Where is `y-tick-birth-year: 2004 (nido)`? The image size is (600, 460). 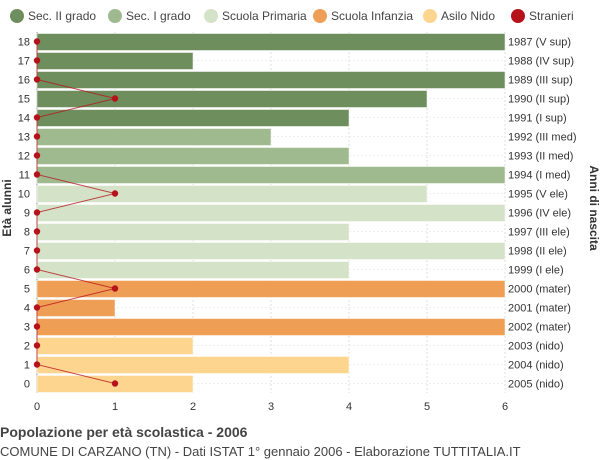
y-tick-birth-year: 2004 (nido) is located at coordinates (536, 366).